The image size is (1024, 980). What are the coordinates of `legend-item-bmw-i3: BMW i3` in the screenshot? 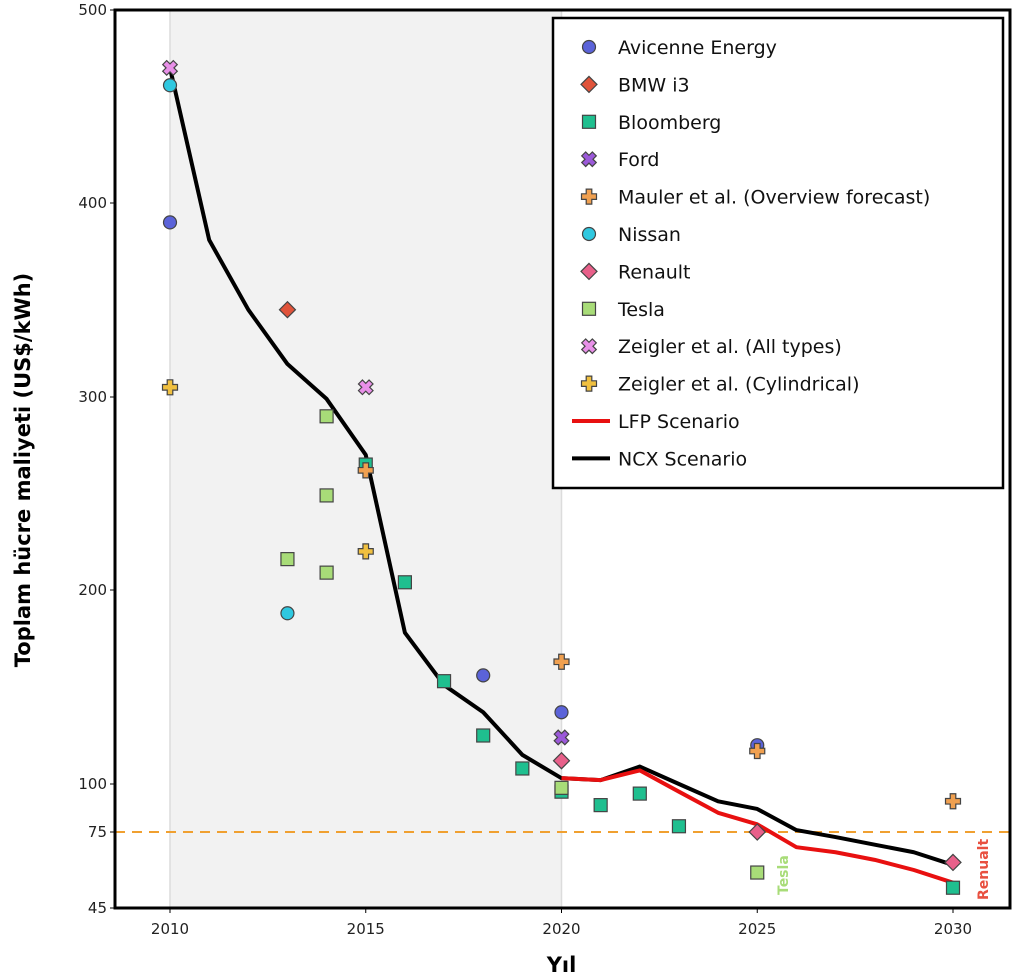 It's located at (654, 85).